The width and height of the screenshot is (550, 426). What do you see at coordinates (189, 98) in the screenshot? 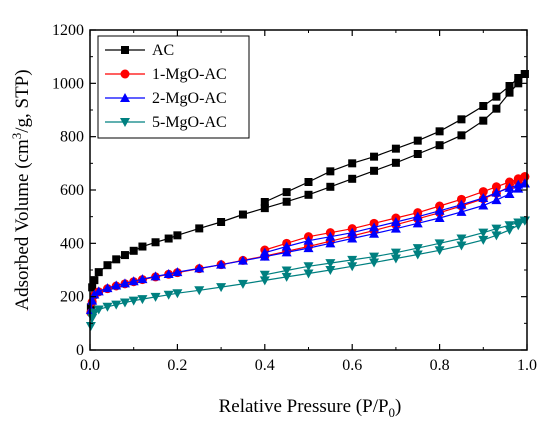
I see `legend-label: 2-MgO-AC` at bounding box center [189, 98].